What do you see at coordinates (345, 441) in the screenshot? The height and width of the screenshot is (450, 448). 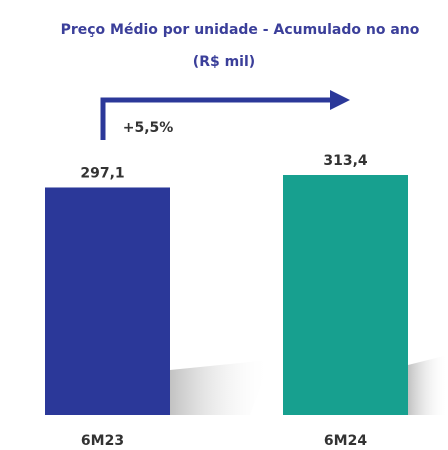 I see `x-tick-label: 6M24` at bounding box center [345, 441].